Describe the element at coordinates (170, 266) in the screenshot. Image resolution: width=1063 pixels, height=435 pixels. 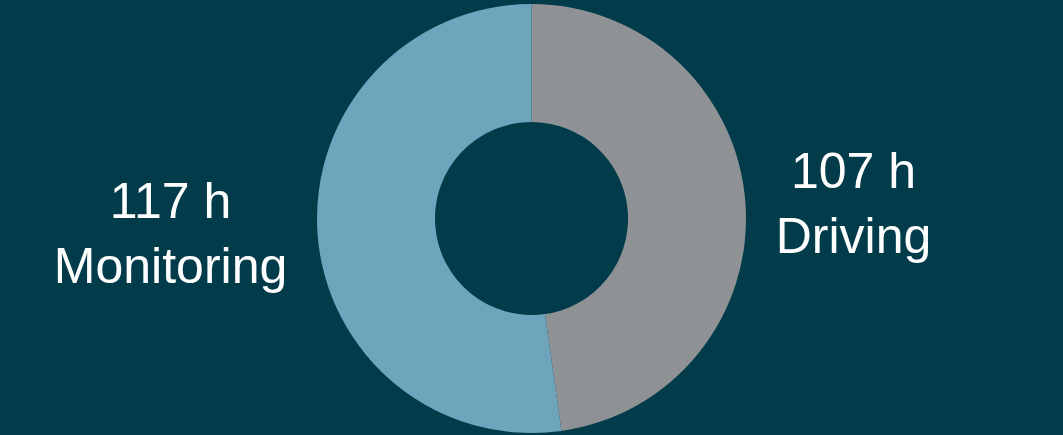
I see `slice-label: Monitoring` at that location.